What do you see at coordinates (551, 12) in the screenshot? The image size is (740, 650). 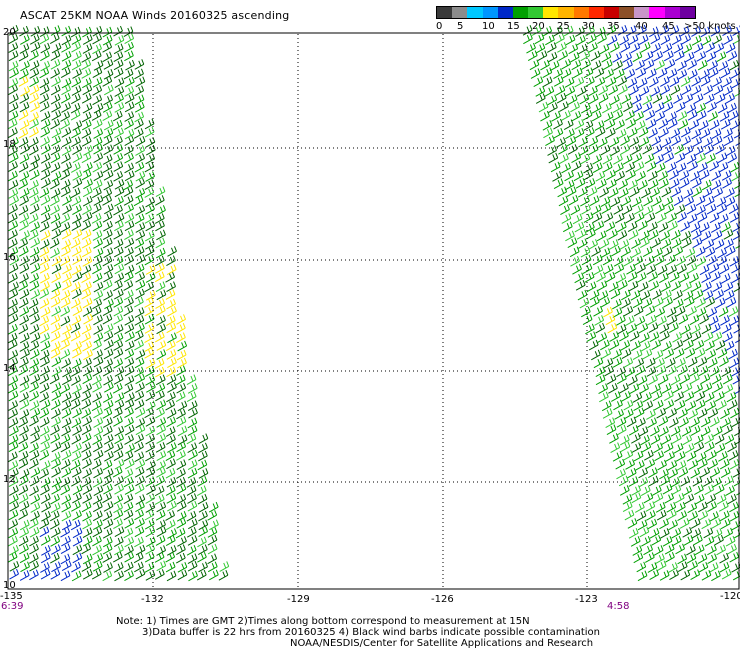 I see `legend-swatch` at bounding box center [551, 12].